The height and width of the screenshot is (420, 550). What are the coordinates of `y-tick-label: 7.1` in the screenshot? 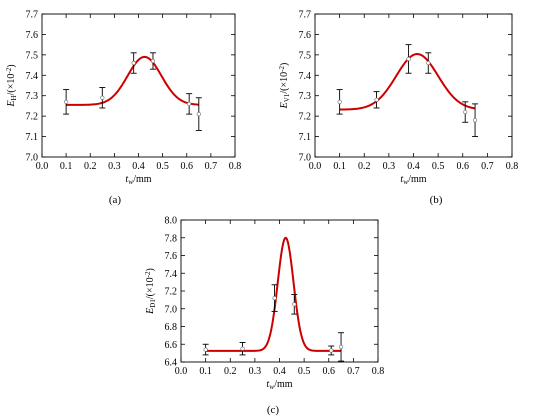 It's located at (32, 137).